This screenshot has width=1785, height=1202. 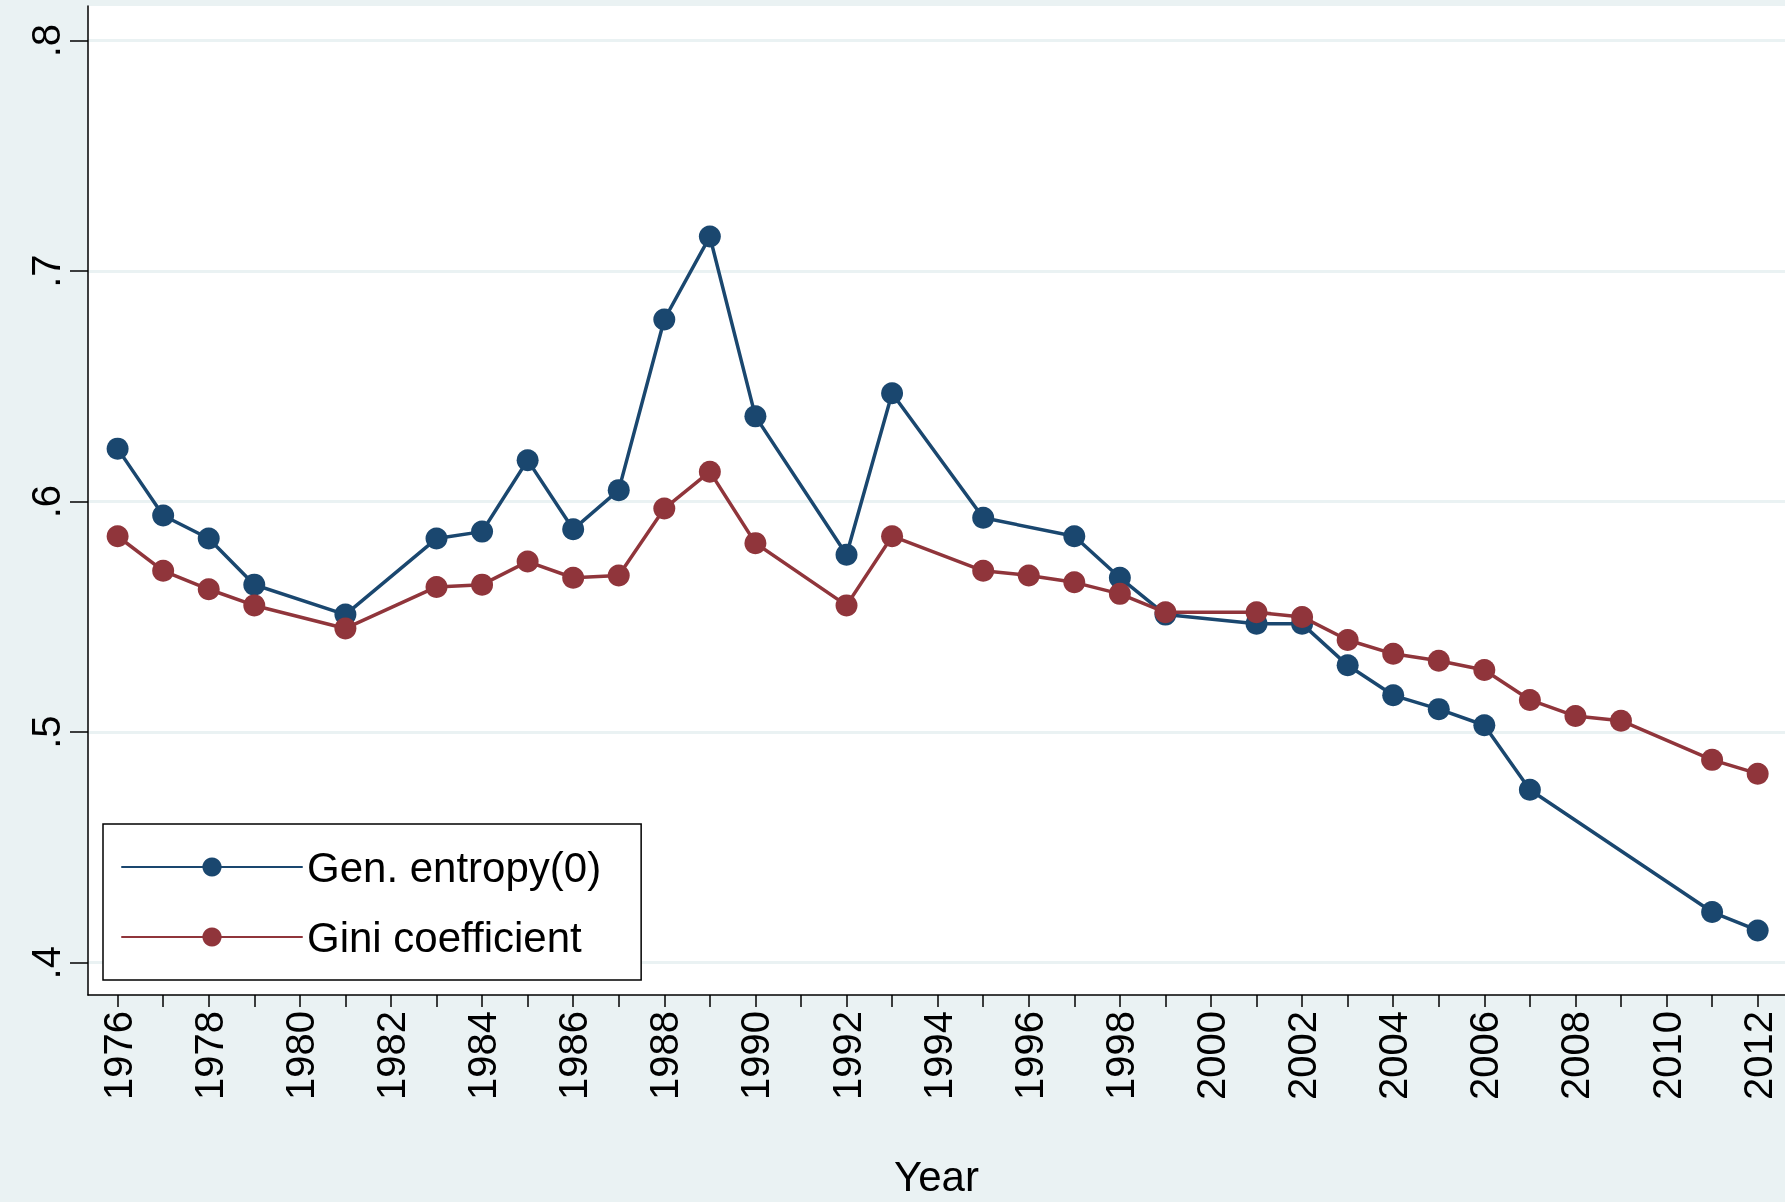 I want to click on x-tick-label: 1996, so click(x=1028, y=1055).